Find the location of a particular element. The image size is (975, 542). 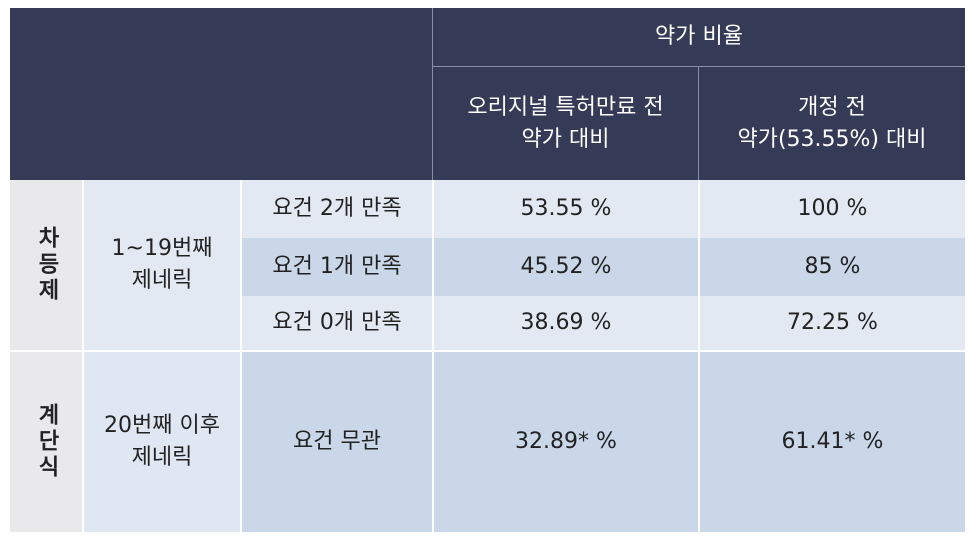

cell-text: 100 % is located at coordinates (832, 208).